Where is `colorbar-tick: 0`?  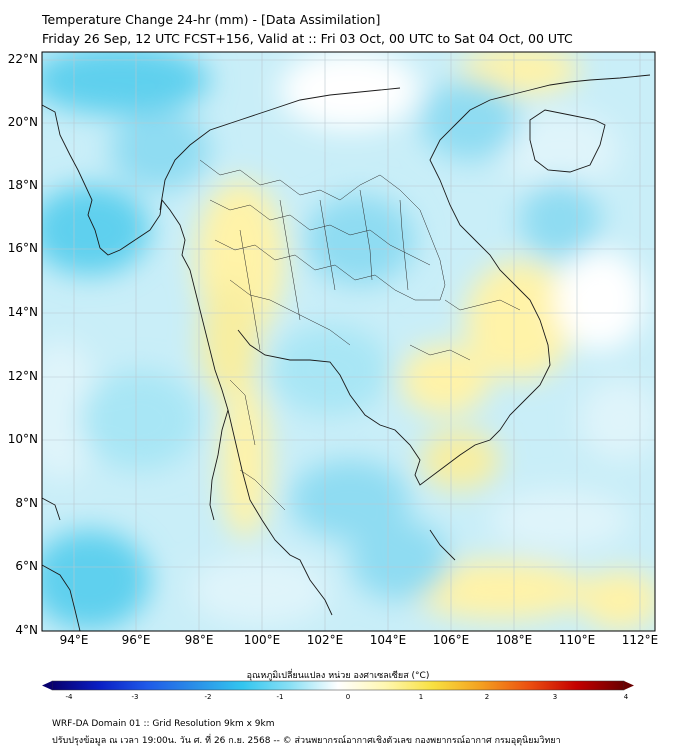
colorbar-tick: 0 is located at coordinates (348, 697).